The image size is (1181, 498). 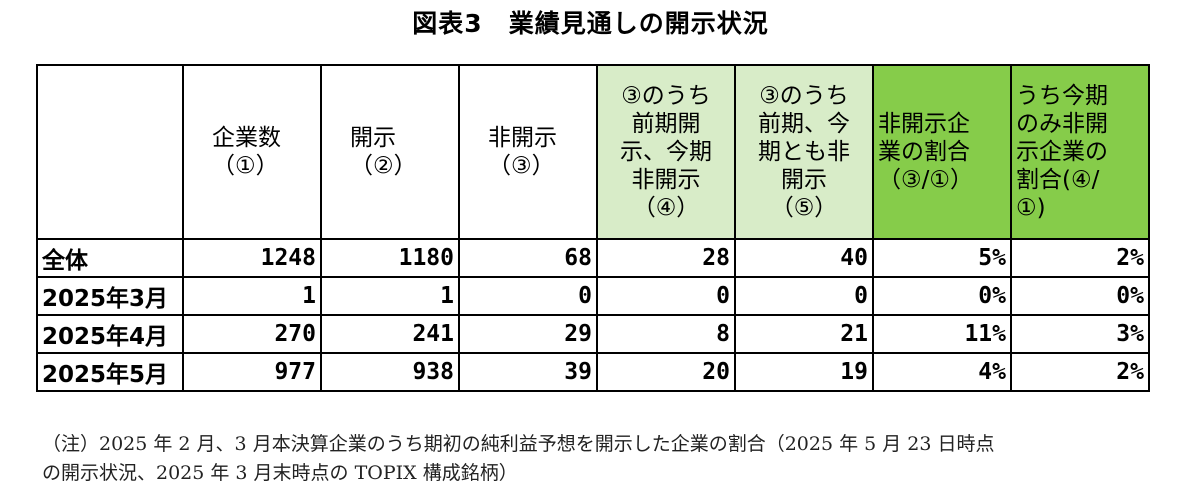 I want to click on table-cell: 28, so click(x=666, y=258).